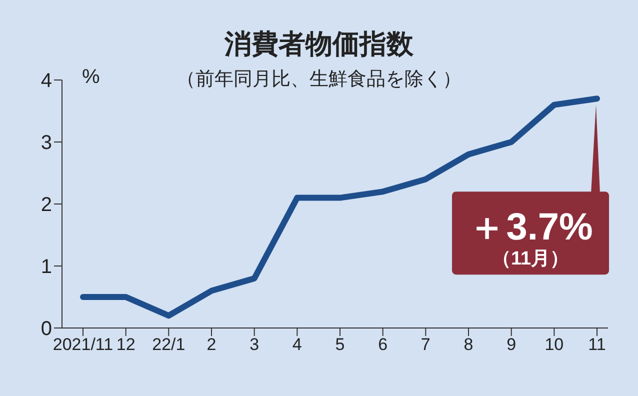  I want to click on x-tick-label: 10, so click(554, 344).